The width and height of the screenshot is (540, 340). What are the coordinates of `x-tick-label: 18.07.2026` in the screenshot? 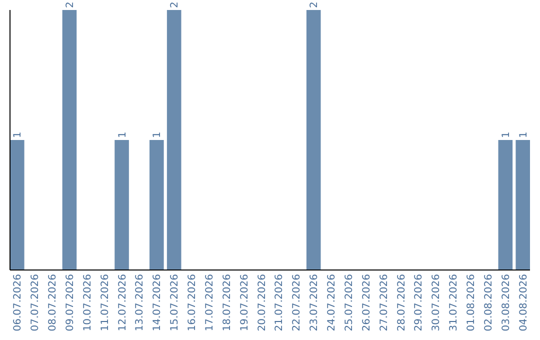 It's located at (227, 303).